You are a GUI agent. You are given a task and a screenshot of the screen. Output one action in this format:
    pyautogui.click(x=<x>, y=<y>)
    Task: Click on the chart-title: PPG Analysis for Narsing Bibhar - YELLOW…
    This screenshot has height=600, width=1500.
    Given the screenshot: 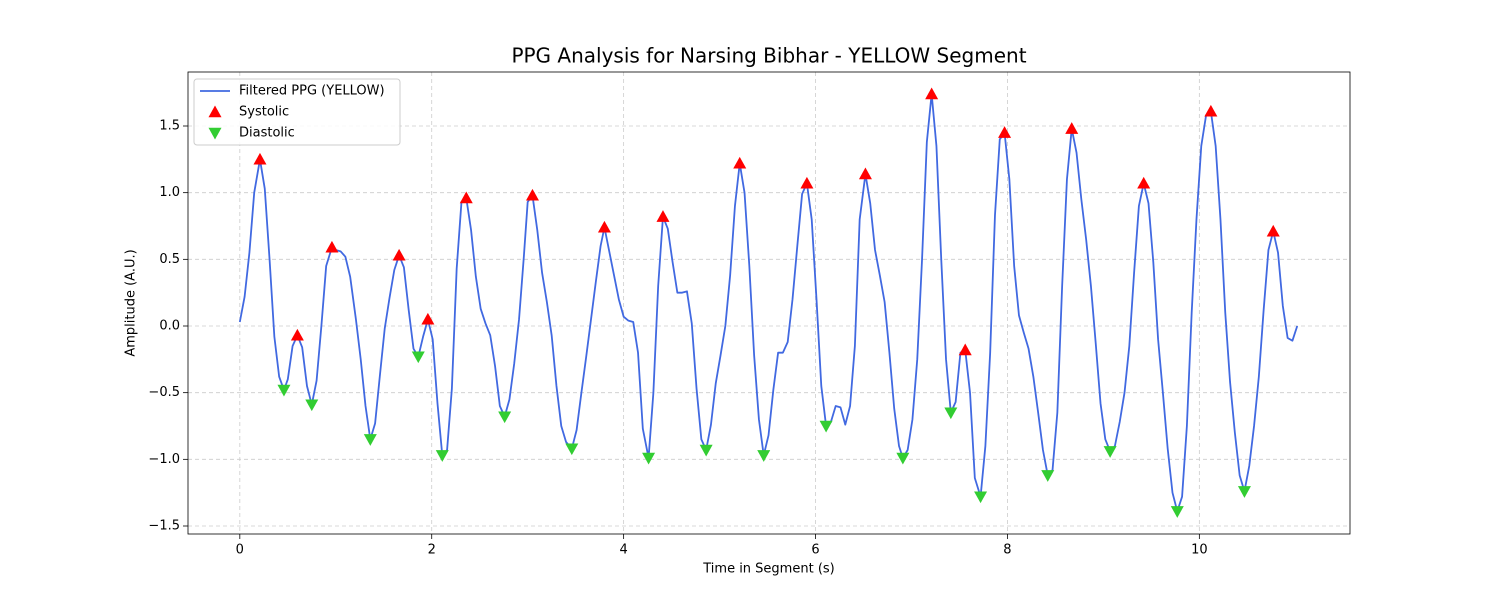 What is the action you would take?
    pyautogui.click(x=768, y=56)
    